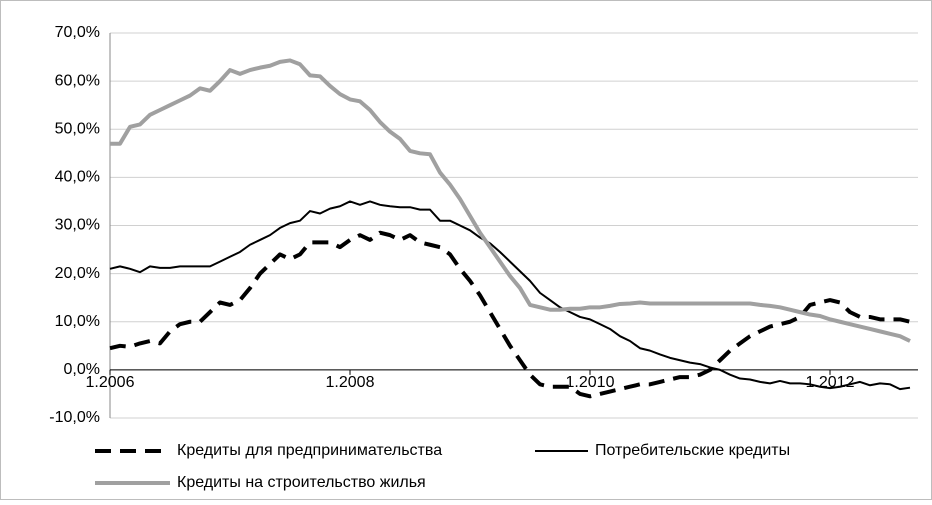 The image size is (932, 505). I want to click on x-tick-label: 1.2010, so click(590, 382).